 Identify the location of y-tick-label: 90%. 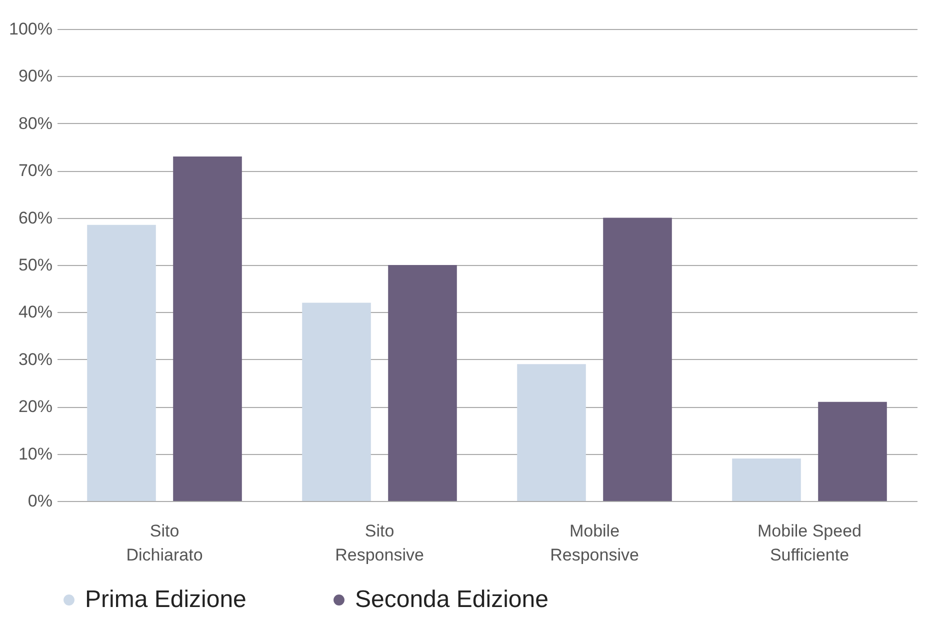
(35, 76).